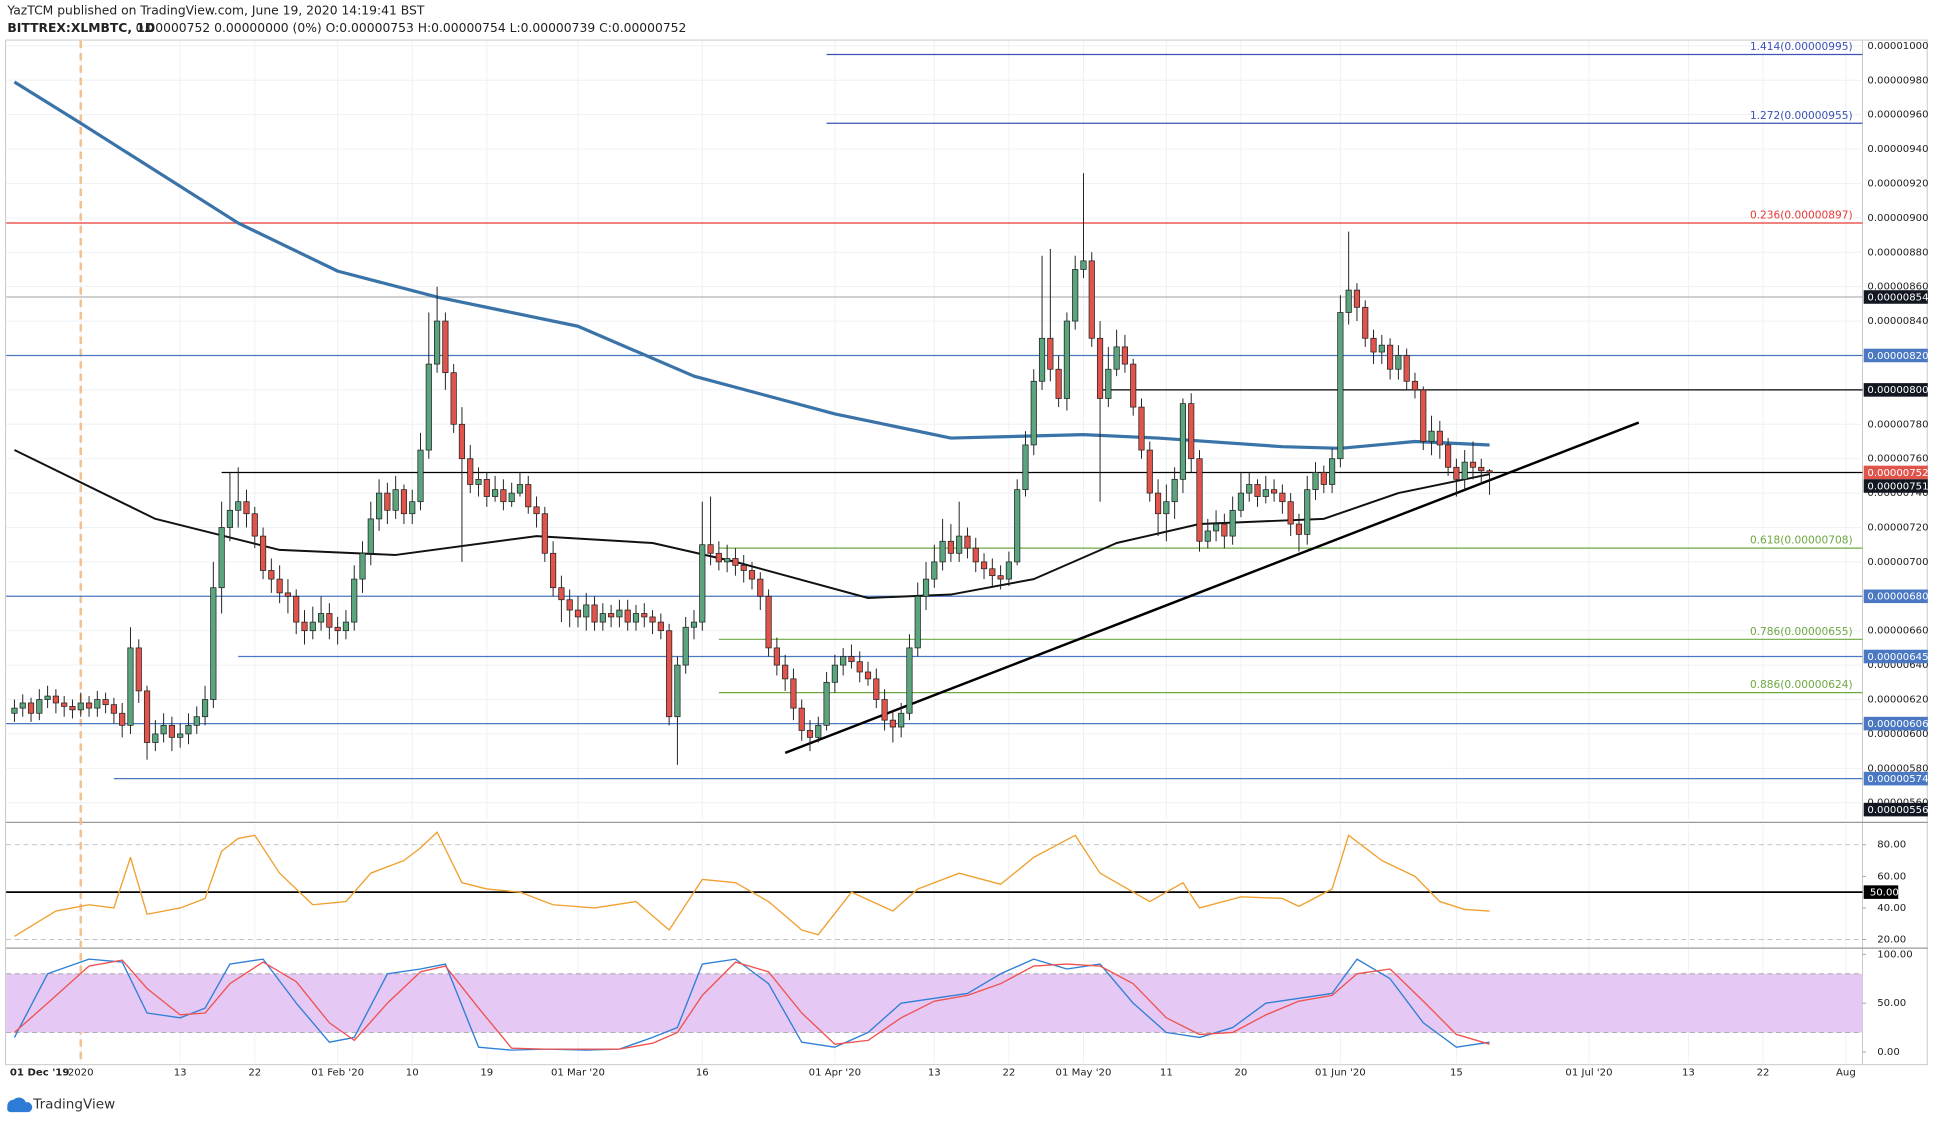 The height and width of the screenshot is (1122, 1934). What do you see at coordinates (1897, 473) in the screenshot?
I see `price-badge-label: 0.00000752` at bounding box center [1897, 473].